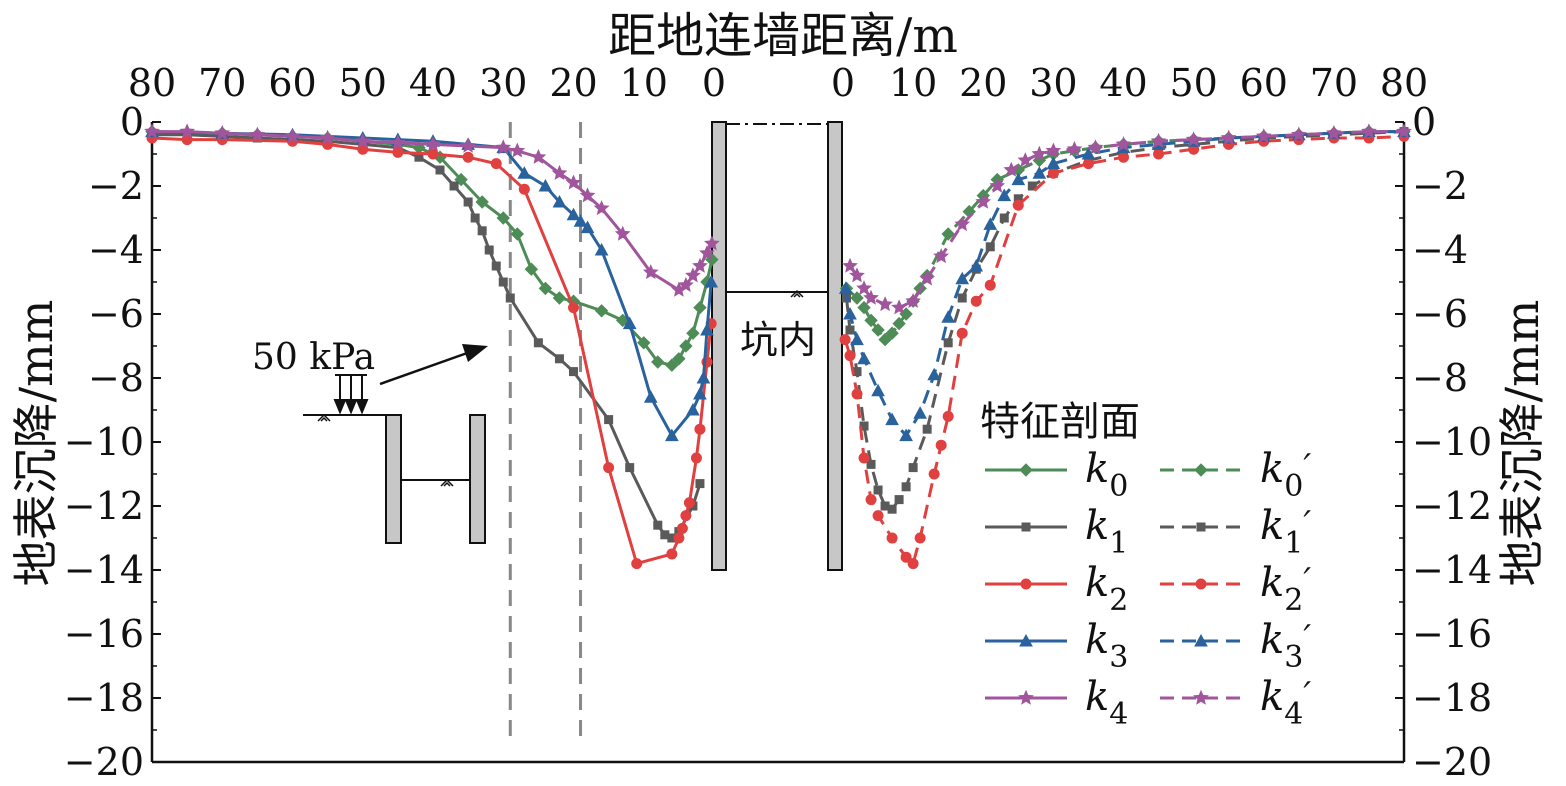 This screenshot has width=1566, height=786. Describe the element at coordinates (116, 314) in the screenshot. I see `y-tick-label-left: −6` at that location.